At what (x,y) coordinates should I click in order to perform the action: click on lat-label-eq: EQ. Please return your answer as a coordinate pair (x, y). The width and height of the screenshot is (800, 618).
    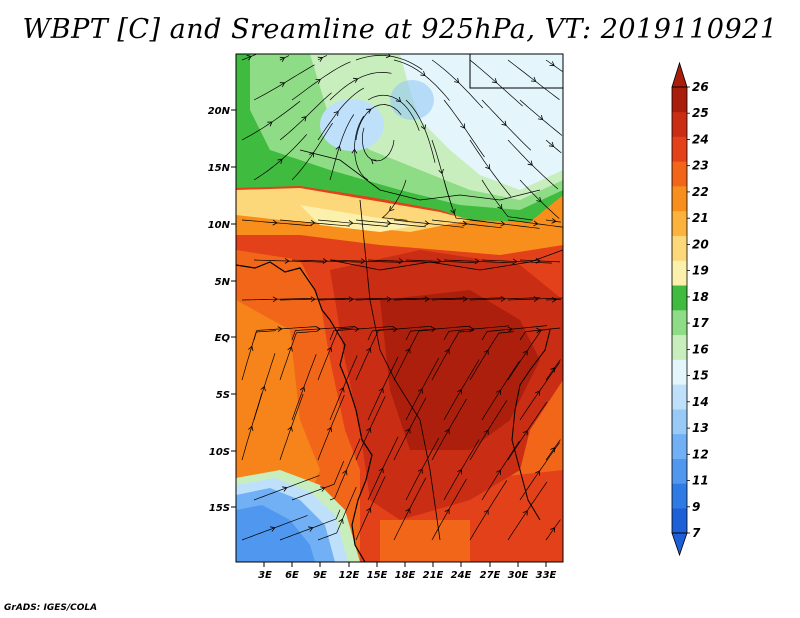
    Looking at the image, I should click on (223, 338).